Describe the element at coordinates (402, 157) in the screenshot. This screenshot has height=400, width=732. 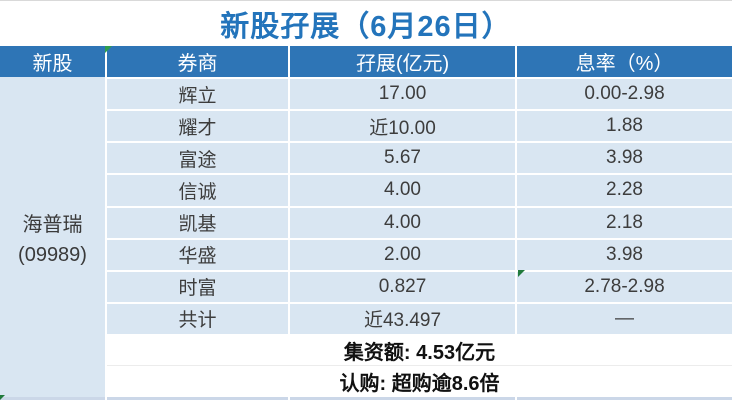
I see `margin-cell: 5.67` at that location.